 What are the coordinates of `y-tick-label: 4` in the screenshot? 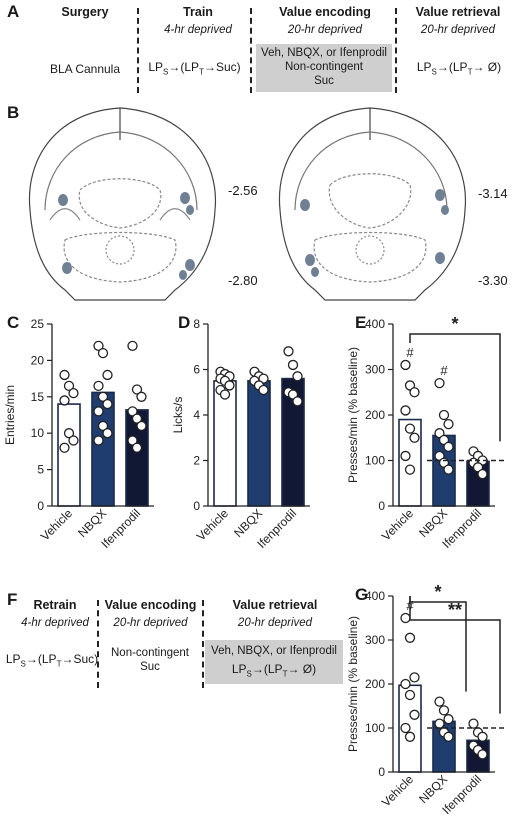 It's located at (196, 415).